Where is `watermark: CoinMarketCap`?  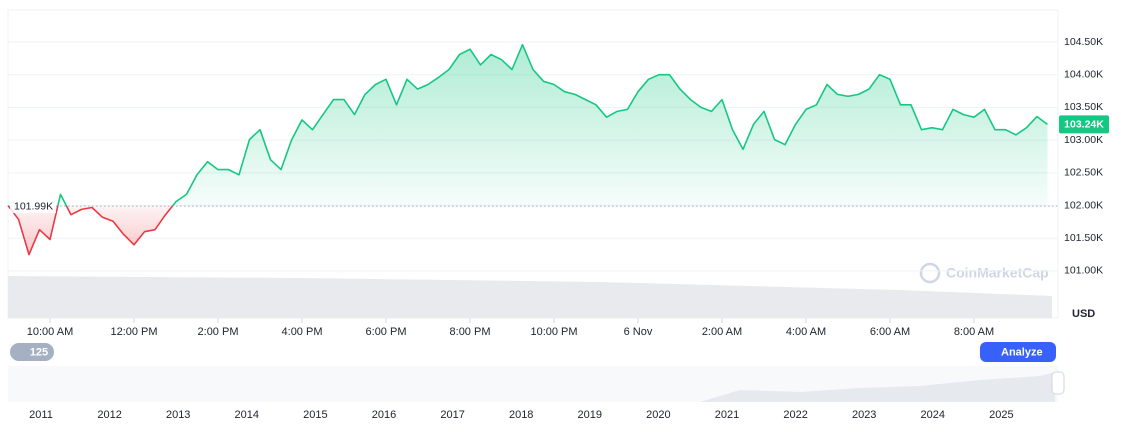 watermark: CoinMarketCap is located at coordinates (984, 273).